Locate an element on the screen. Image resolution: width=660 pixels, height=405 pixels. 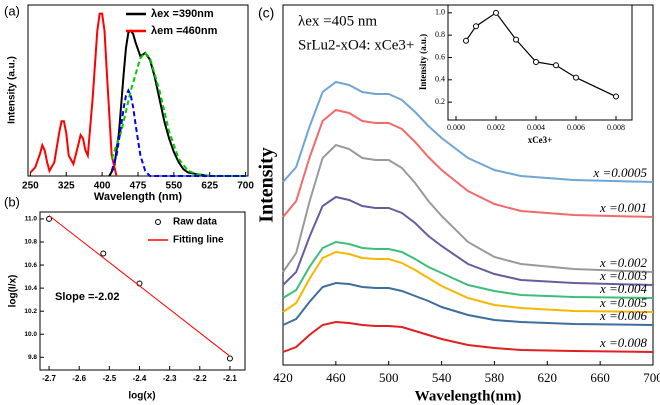
x-tick-label: 660 is located at coordinates (600, 377).